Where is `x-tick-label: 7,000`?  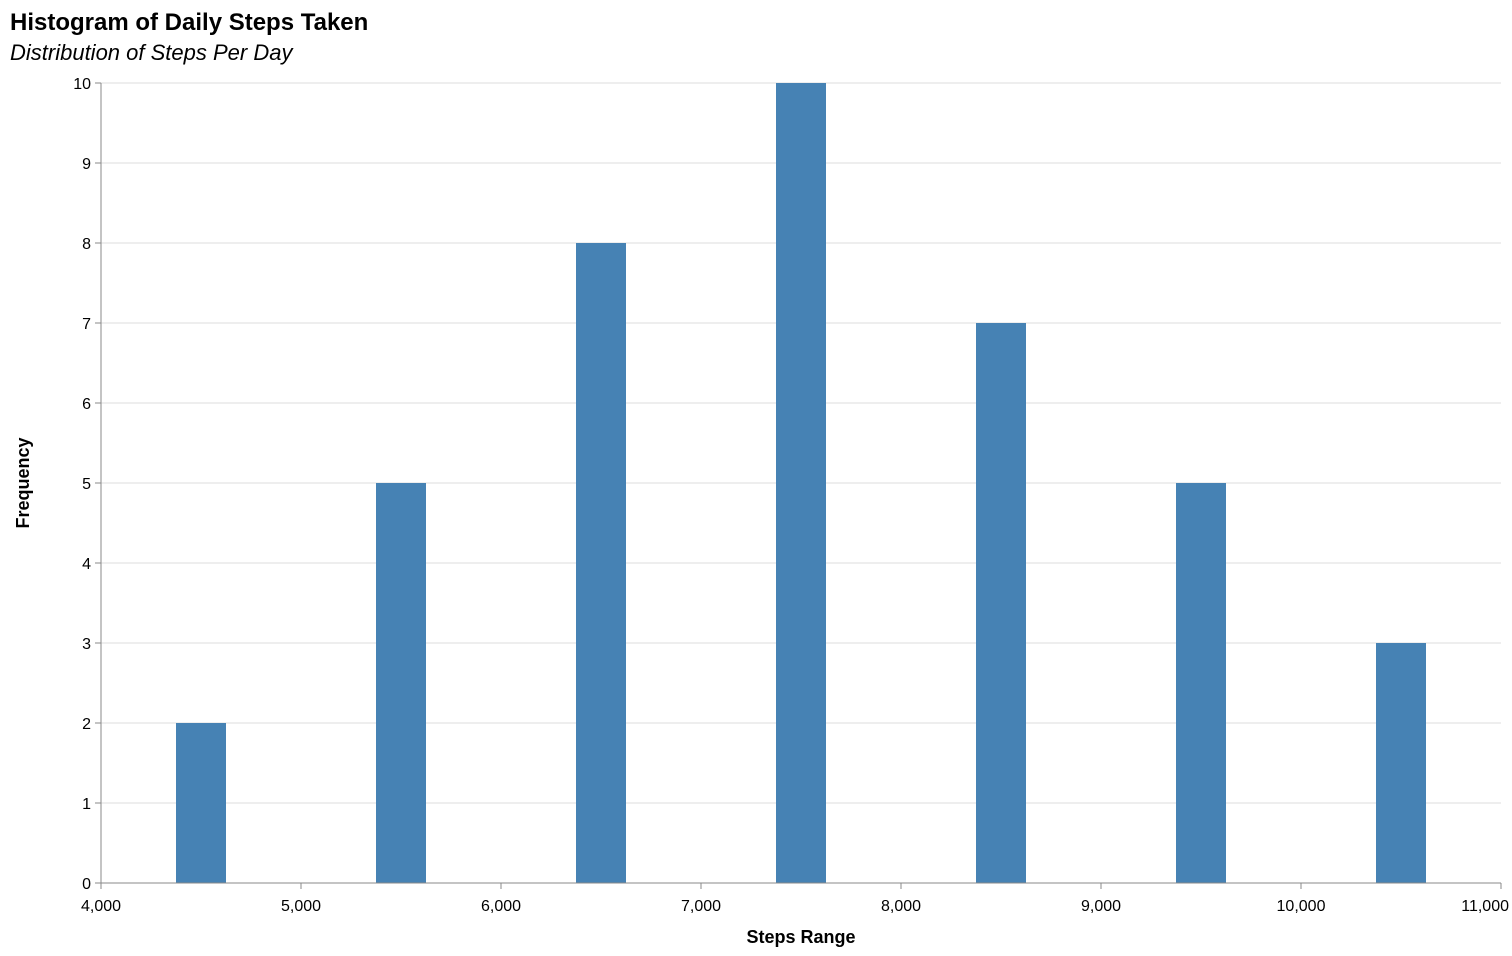 x-tick-label: 7,000 is located at coordinates (701, 906).